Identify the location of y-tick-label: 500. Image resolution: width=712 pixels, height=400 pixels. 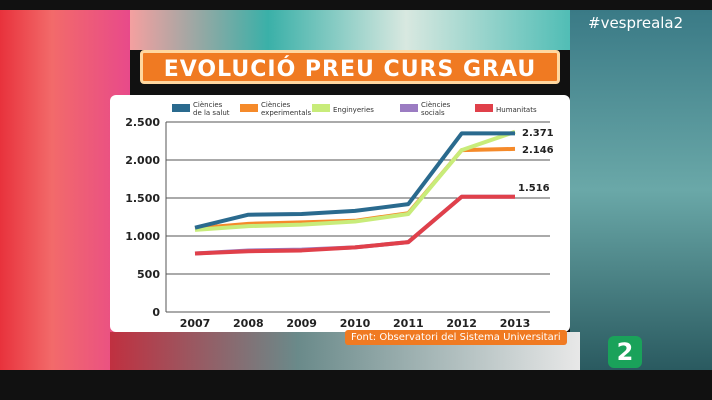
(148, 274).